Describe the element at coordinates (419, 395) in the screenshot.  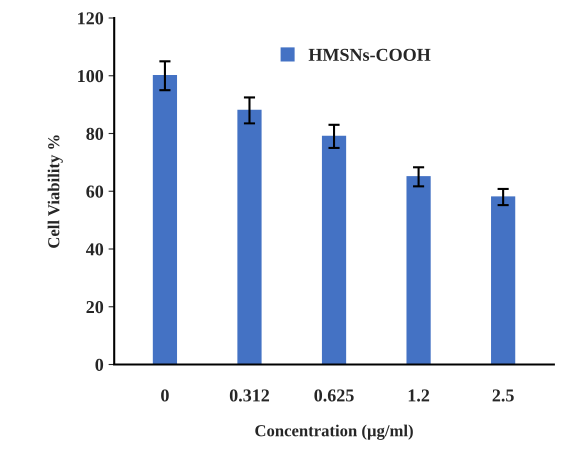
I see `x-tick-label: 1.2` at that location.